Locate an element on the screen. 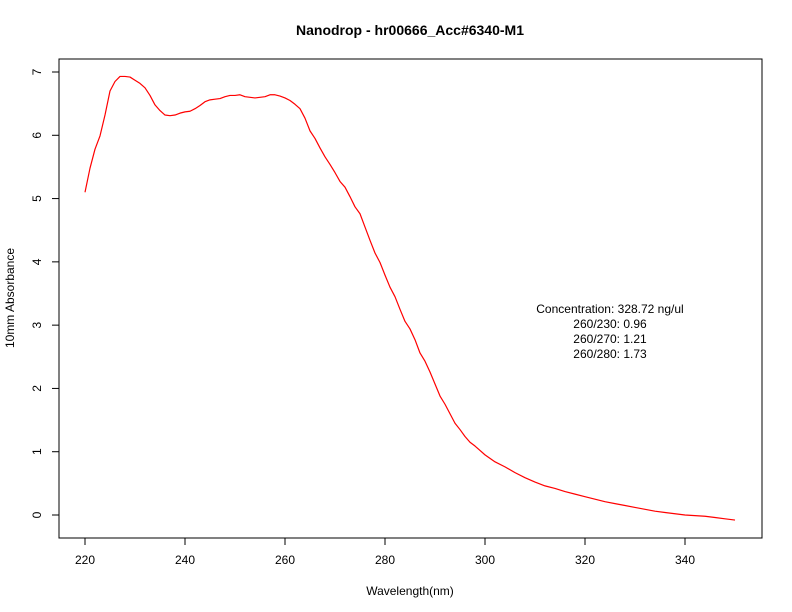  y-tick-label: 7 is located at coordinates (37, 71).